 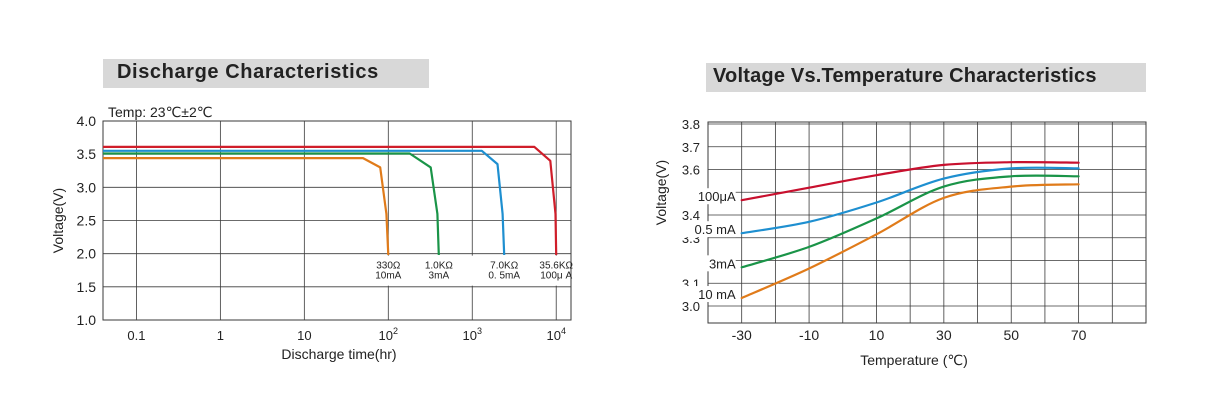 I want to click on x-tick-label: 1, so click(x=220, y=335).